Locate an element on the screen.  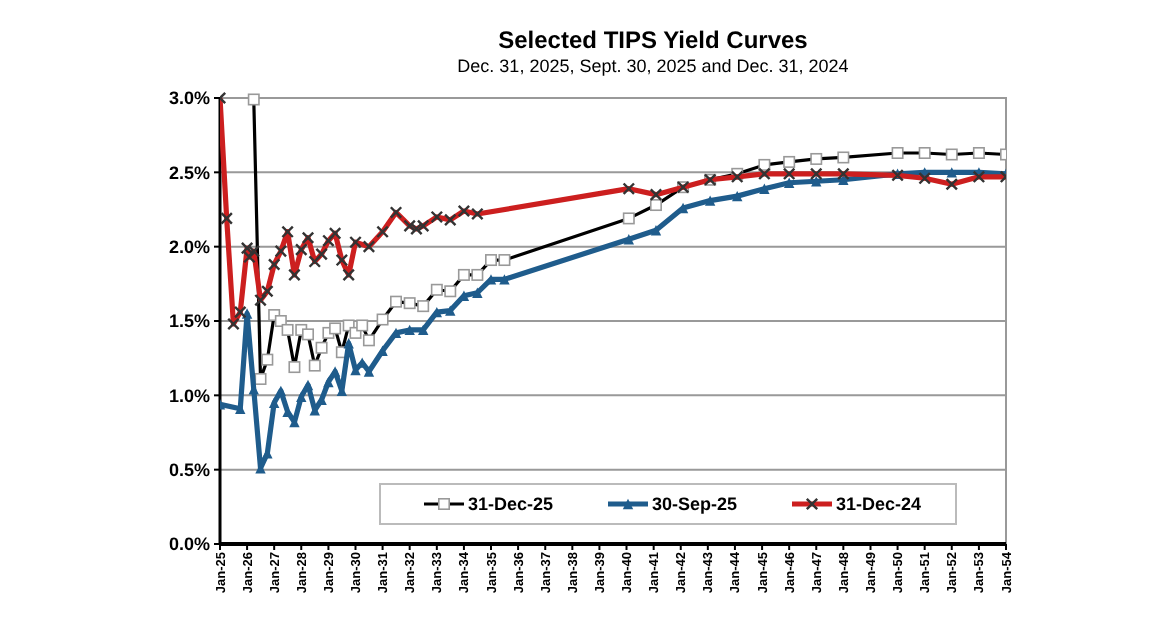
chart-title: Selected TIPS Yield Curves is located at coordinates (653, 40).